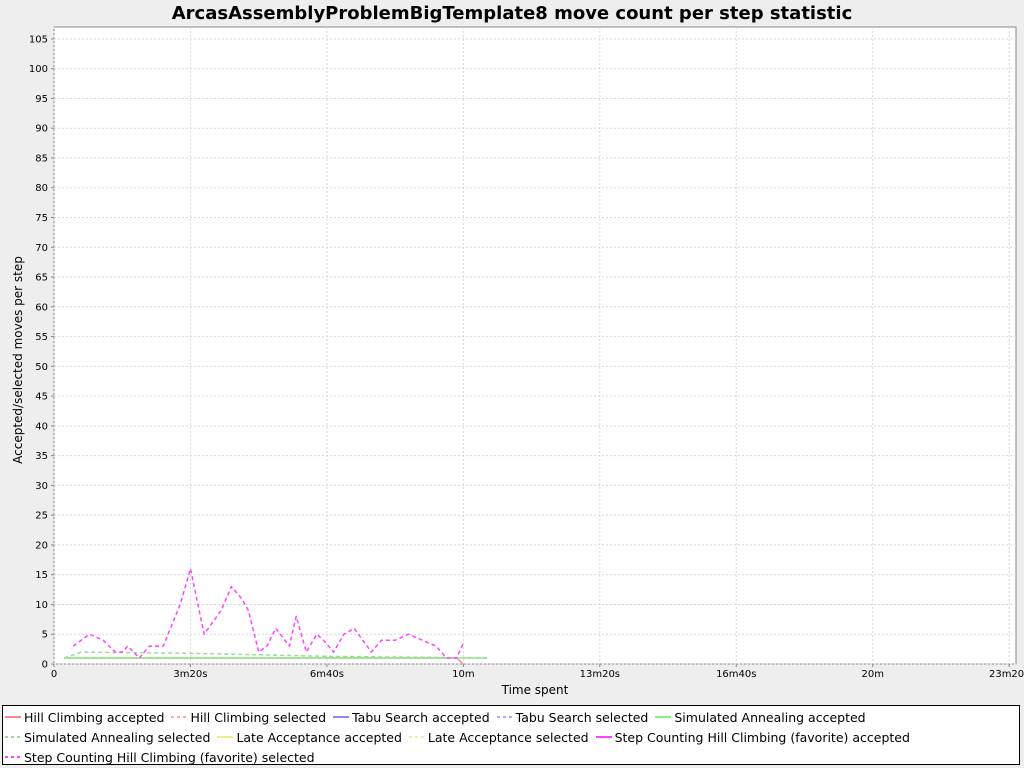 This screenshot has height=768, width=1024. Describe the element at coordinates (41, 545) in the screenshot. I see `y-tick-label: 20` at that location.